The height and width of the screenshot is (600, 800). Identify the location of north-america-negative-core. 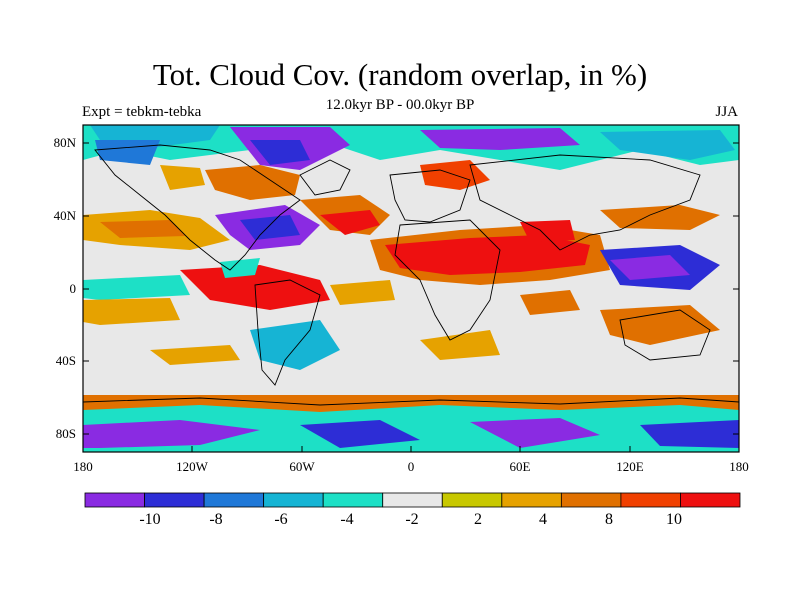
(270, 227).